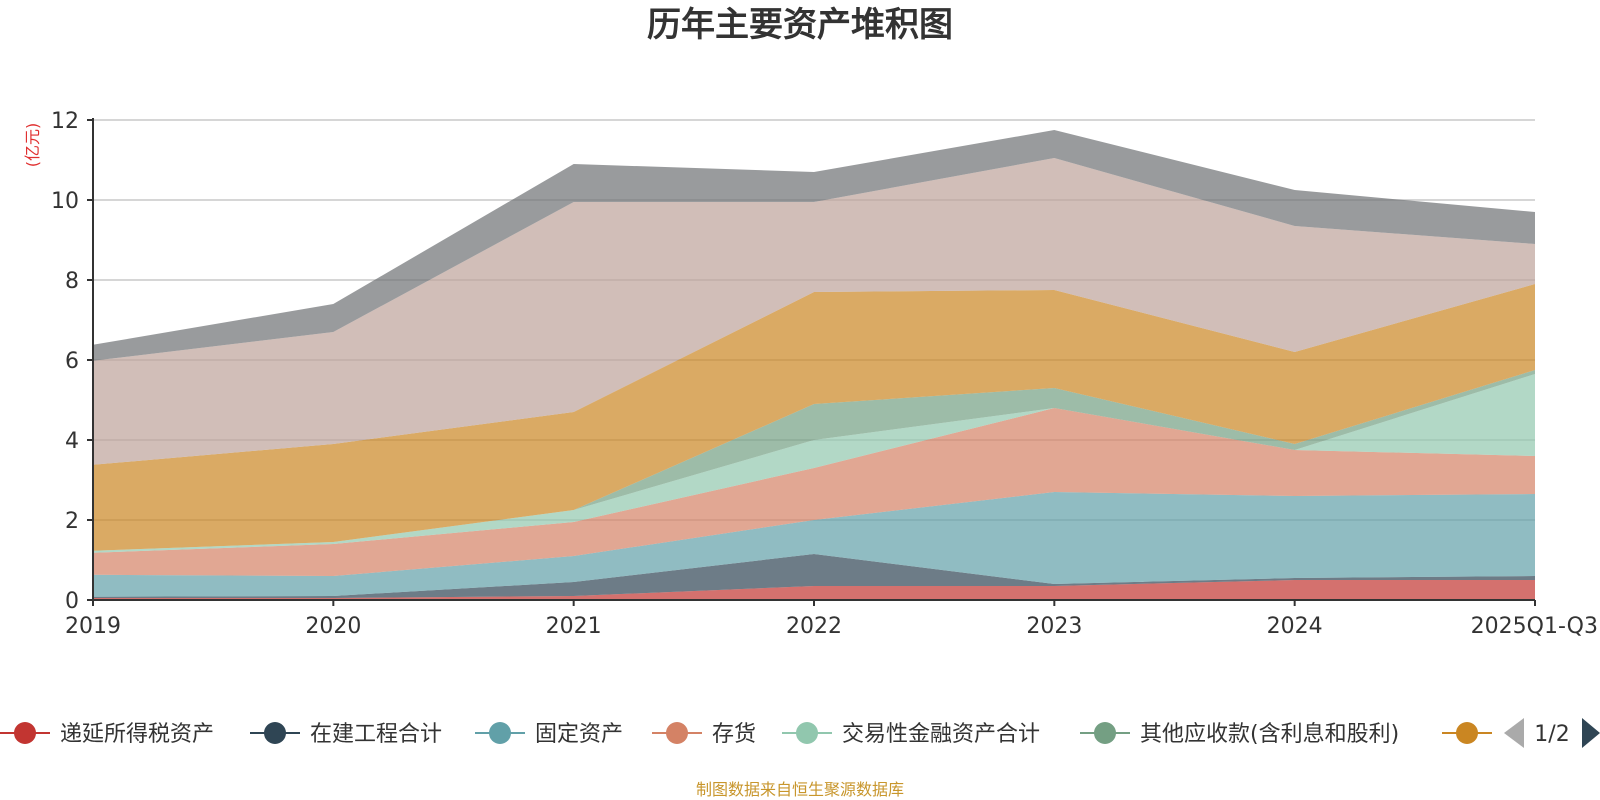 The image size is (1600, 800). I want to click on legend-prev-page-icon, so click(1514, 733).